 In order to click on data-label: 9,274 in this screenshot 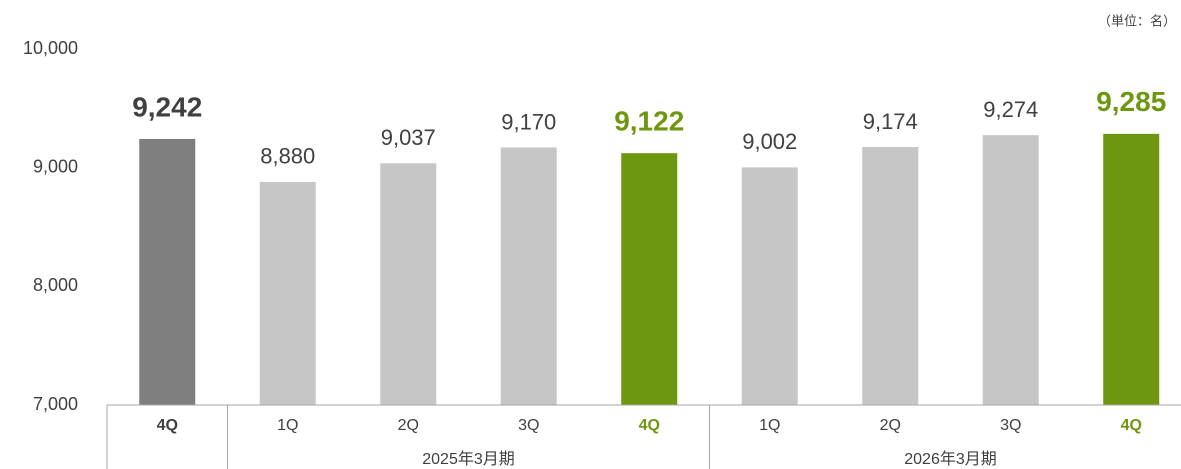, I will do `click(1010, 109)`.